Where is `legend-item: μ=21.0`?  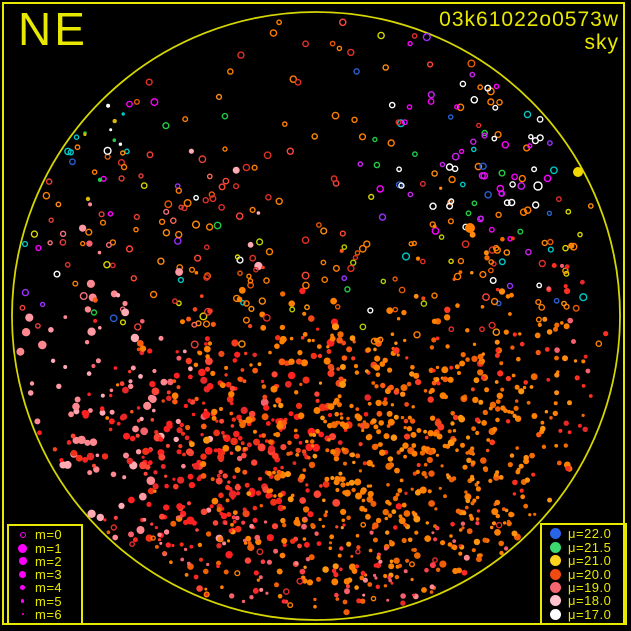
legend-item: μ=21.0 is located at coordinates (583, 561).